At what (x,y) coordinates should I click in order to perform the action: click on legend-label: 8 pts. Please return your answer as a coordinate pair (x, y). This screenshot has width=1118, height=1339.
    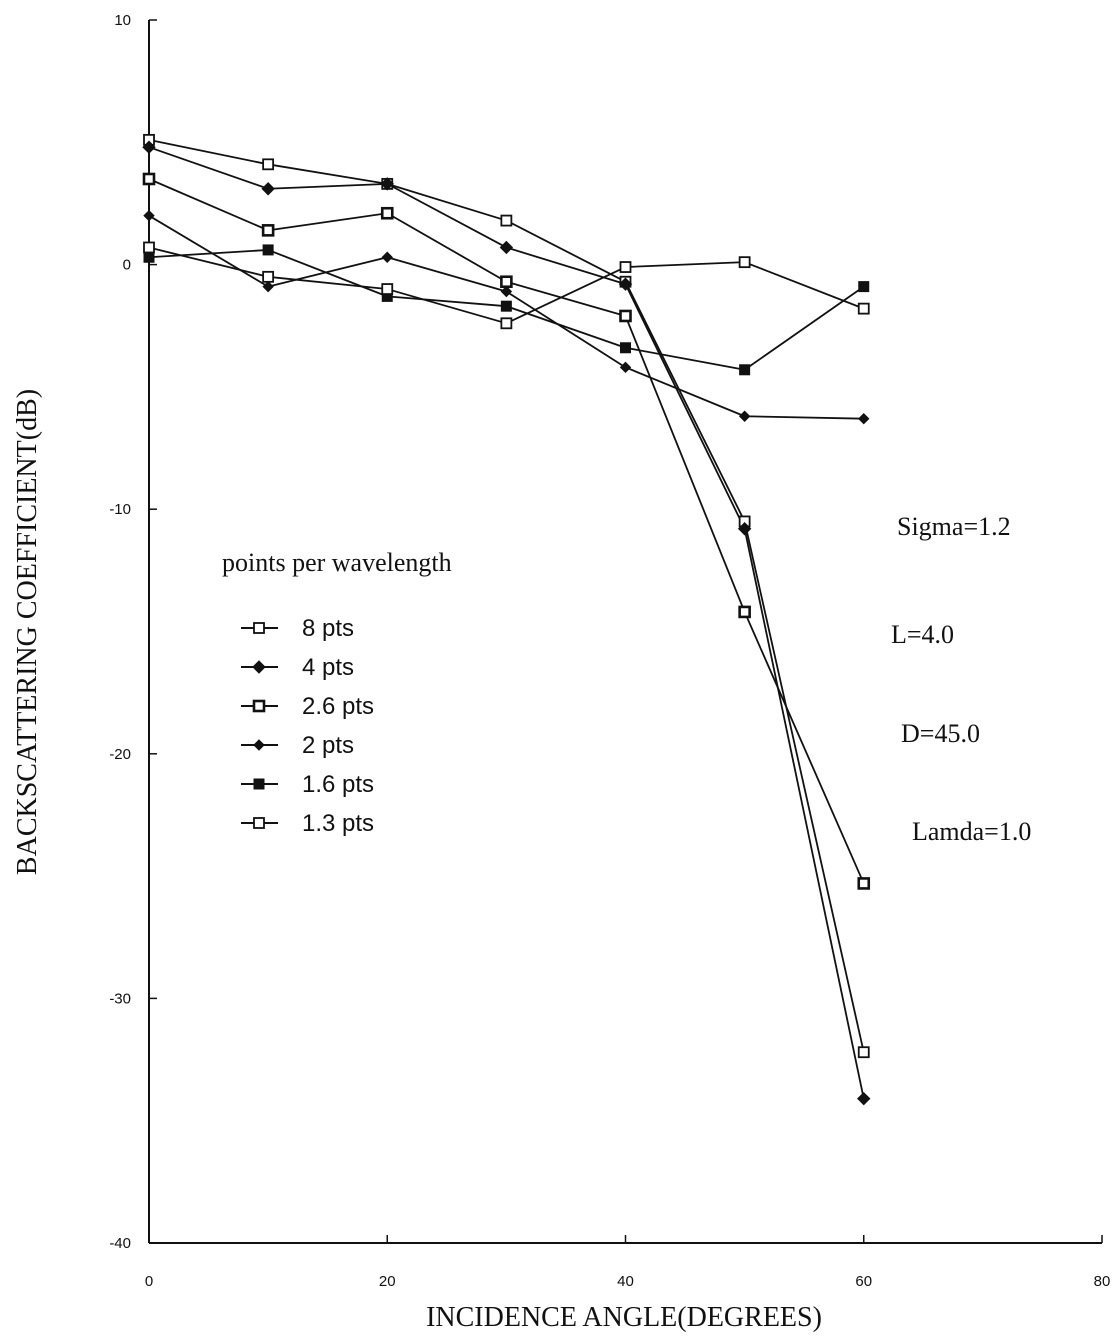
    Looking at the image, I should click on (328, 628).